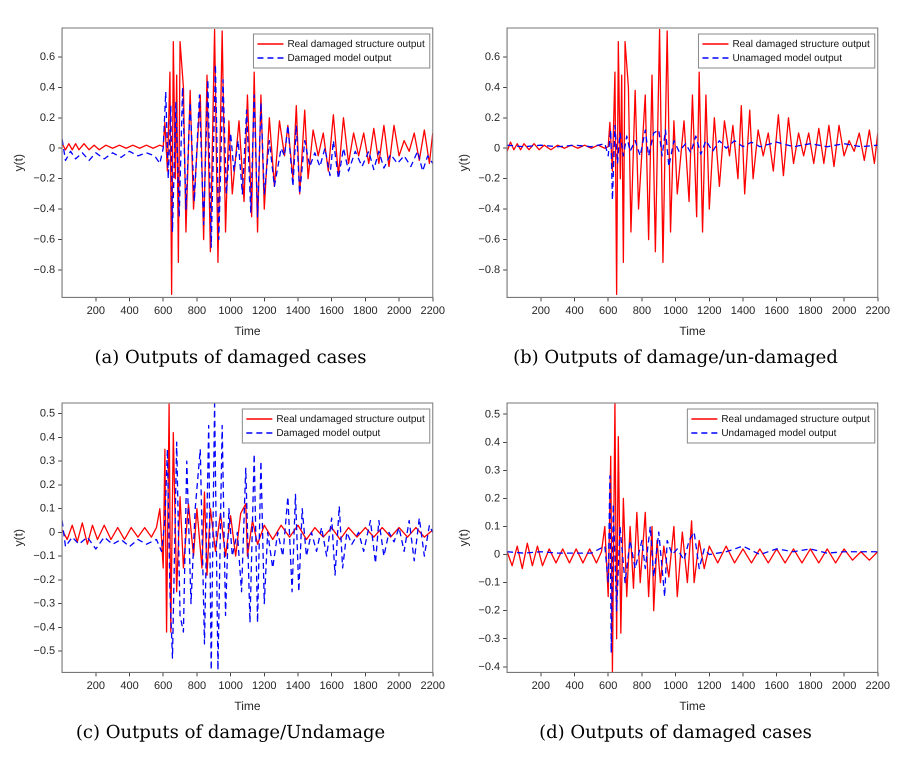 This screenshot has height=763, width=913. What do you see at coordinates (230, 358) in the screenshot?
I see `text: (a) Outputs of damaged cases` at bounding box center [230, 358].